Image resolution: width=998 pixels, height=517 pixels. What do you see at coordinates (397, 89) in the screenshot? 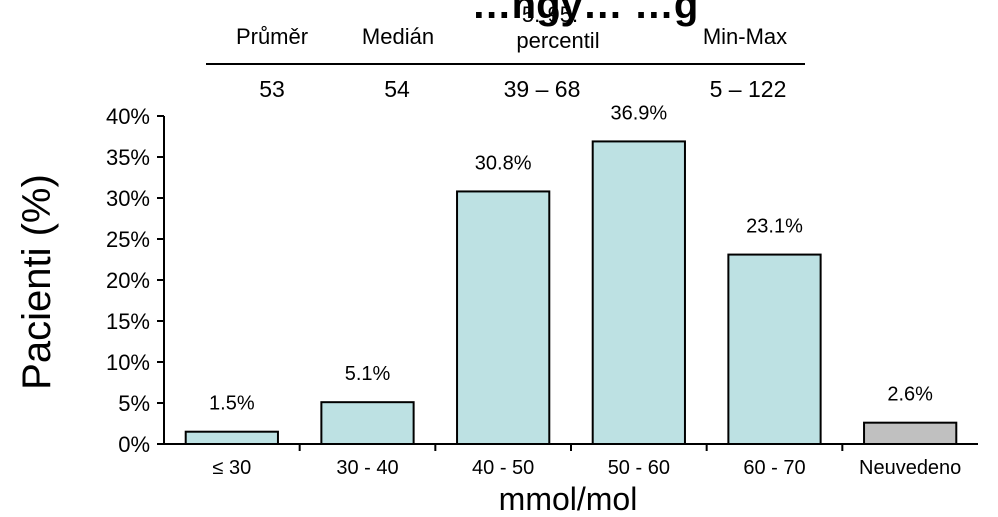
I see `stat-value-median: 54` at bounding box center [397, 89].